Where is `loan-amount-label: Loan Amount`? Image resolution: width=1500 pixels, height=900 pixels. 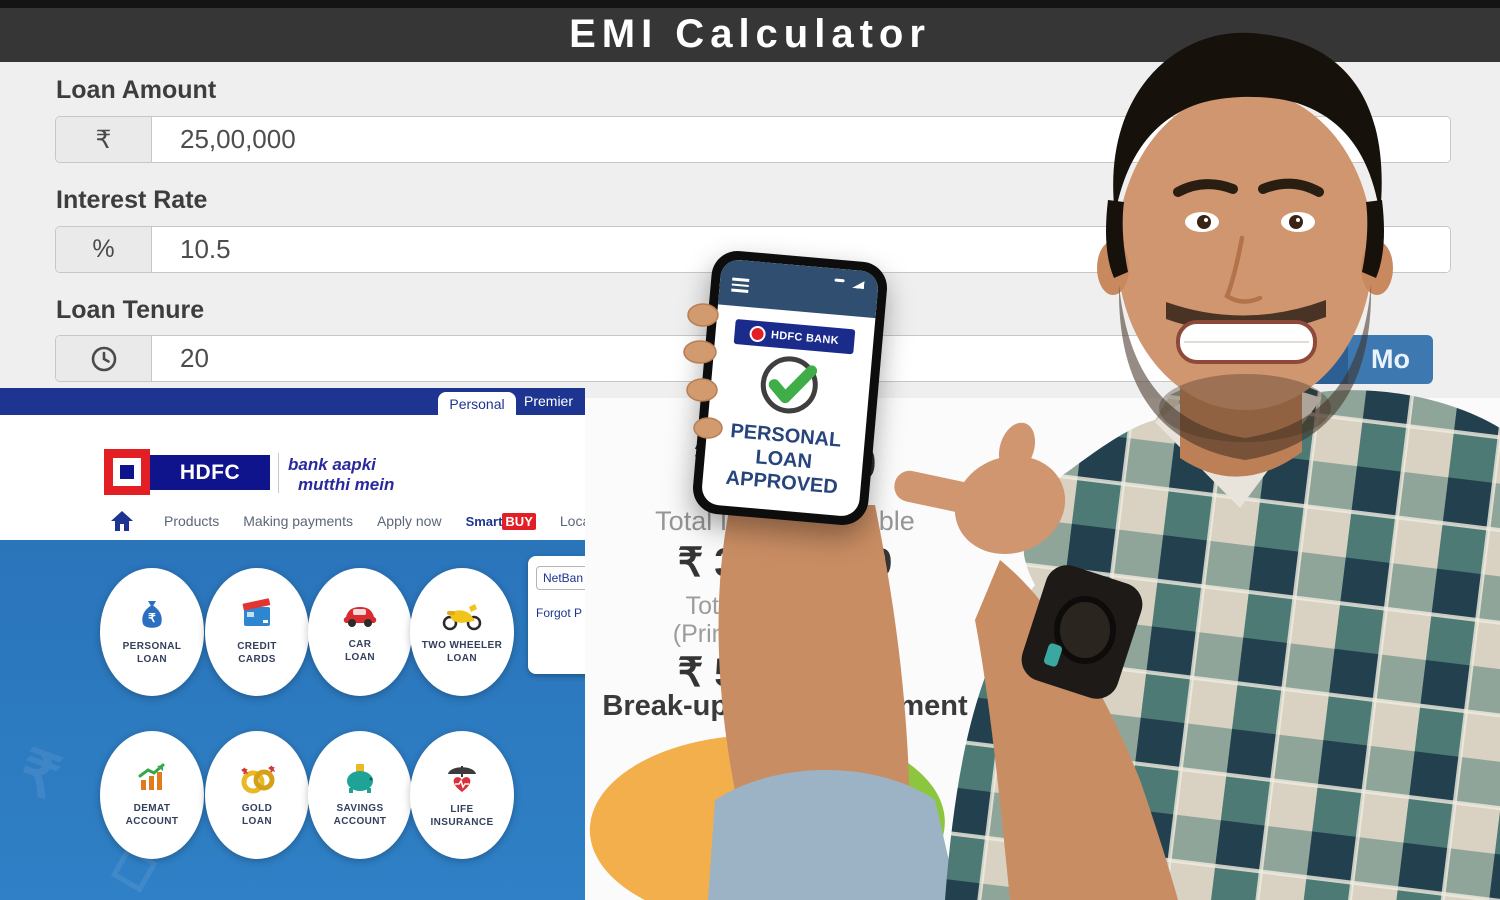
loan-amount-label: Loan Amount is located at coordinates (136, 90).